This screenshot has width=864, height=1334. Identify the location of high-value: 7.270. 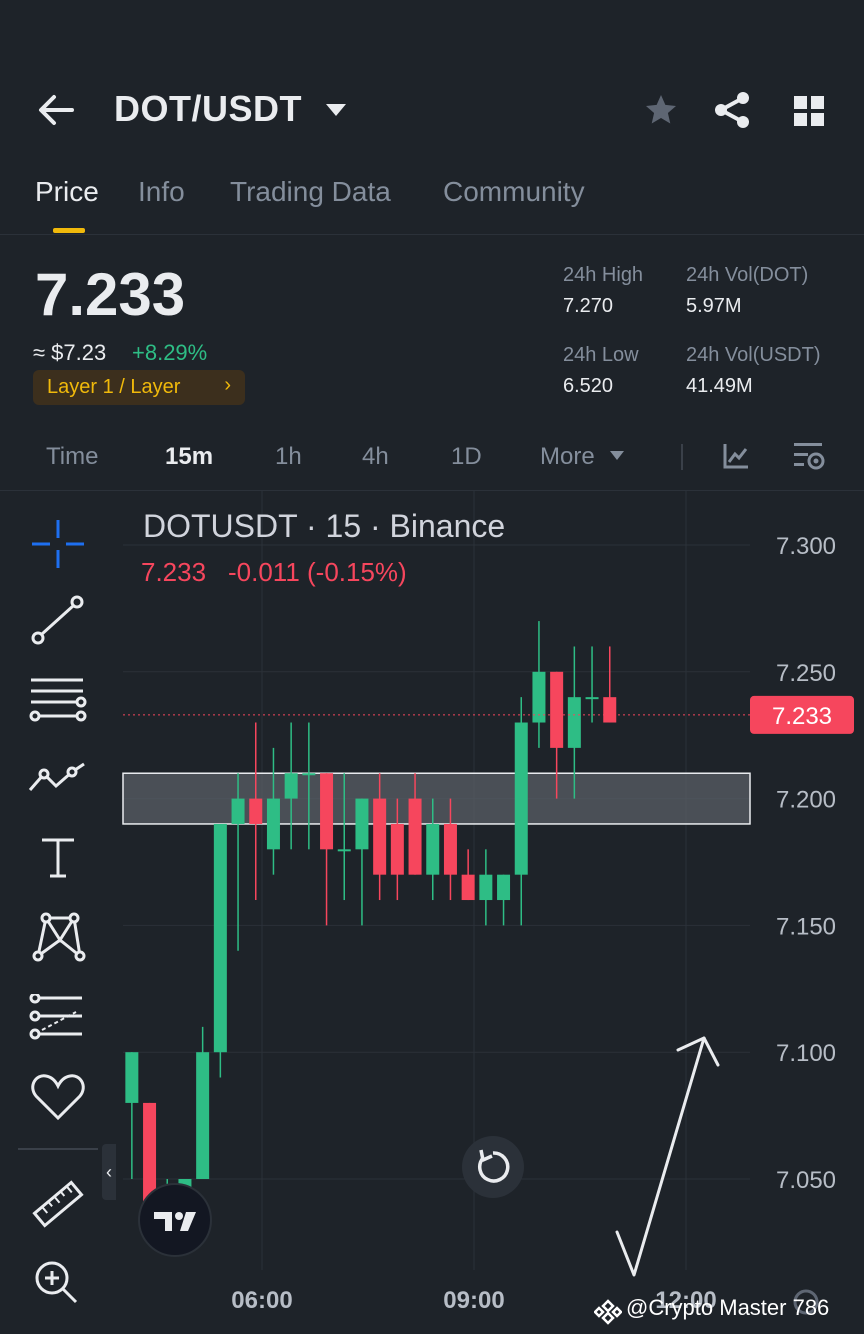
(588, 306).